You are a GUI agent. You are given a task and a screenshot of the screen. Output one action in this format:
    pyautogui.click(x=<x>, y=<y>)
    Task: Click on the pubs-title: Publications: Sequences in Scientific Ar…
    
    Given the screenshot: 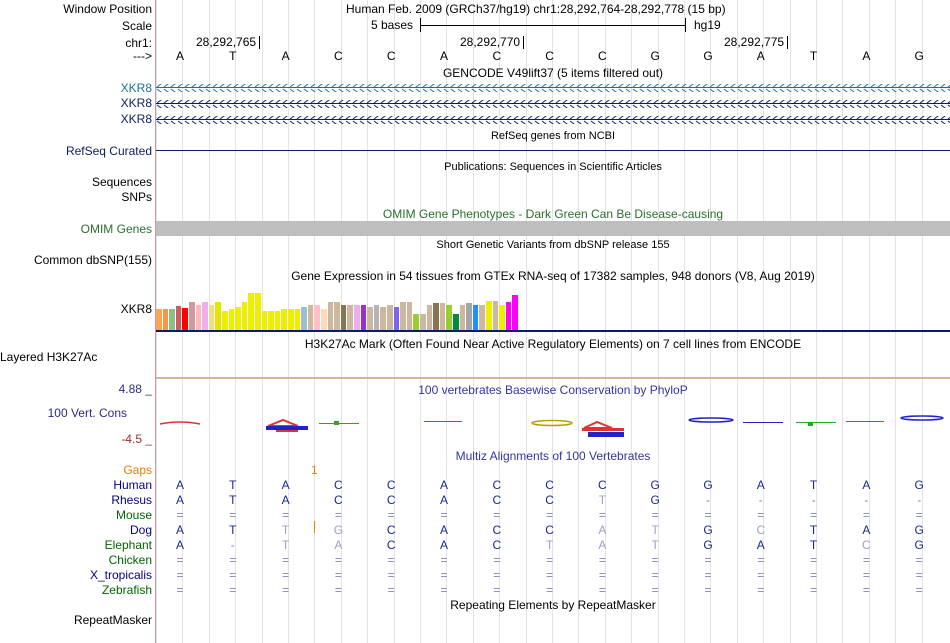 What is the action you would take?
    pyautogui.click(x=553, y=167)
    